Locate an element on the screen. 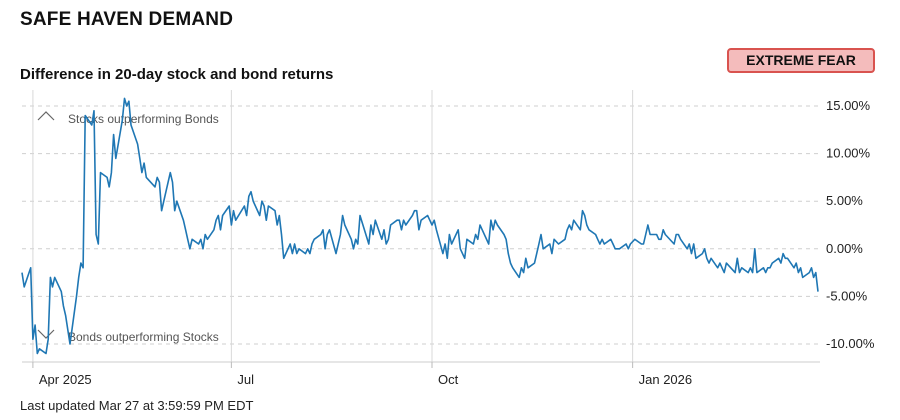  x-axis: Apr 2025 Jul Oct Jan 2026 is located at coordinates (362, 374).